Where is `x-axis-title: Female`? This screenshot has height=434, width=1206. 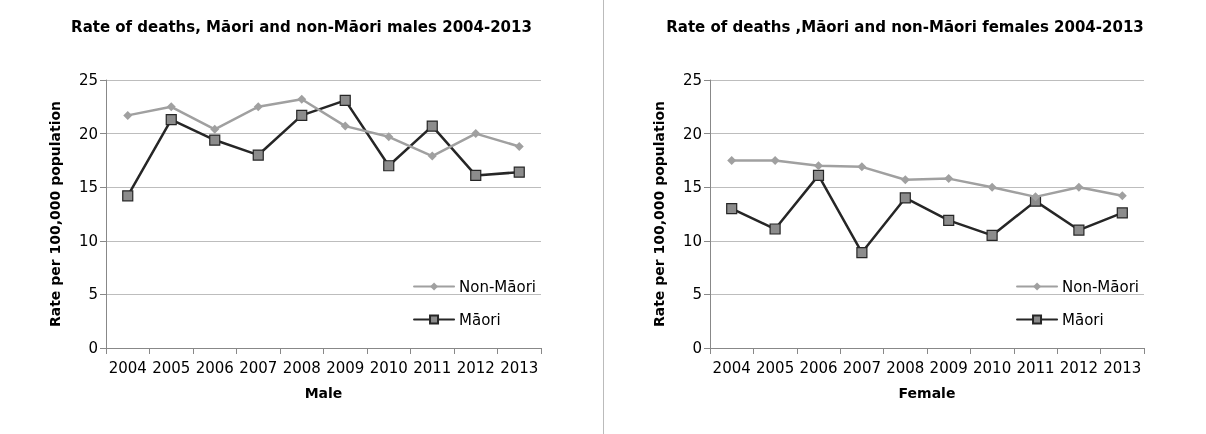
x-axis-title: Female is located at coordinates (927, 393).